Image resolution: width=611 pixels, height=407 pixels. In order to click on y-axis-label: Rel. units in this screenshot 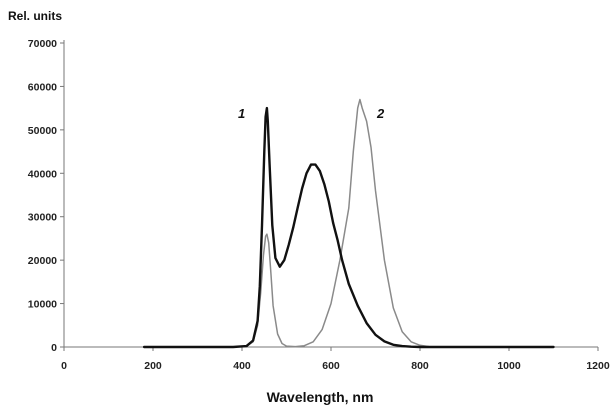, I will do `click(35, 16)`.